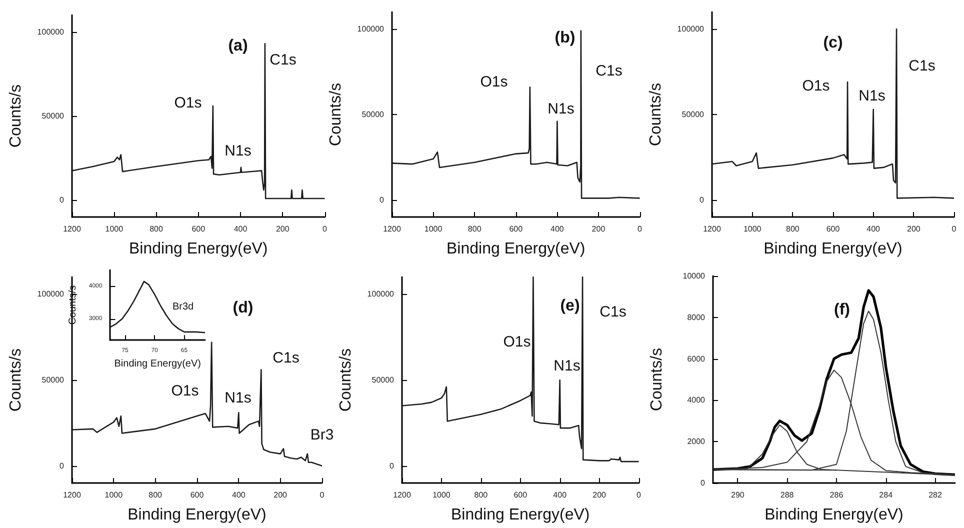 The image size is (964, 528). I want to click on y-tick-label: 4000, so click(696, 400).